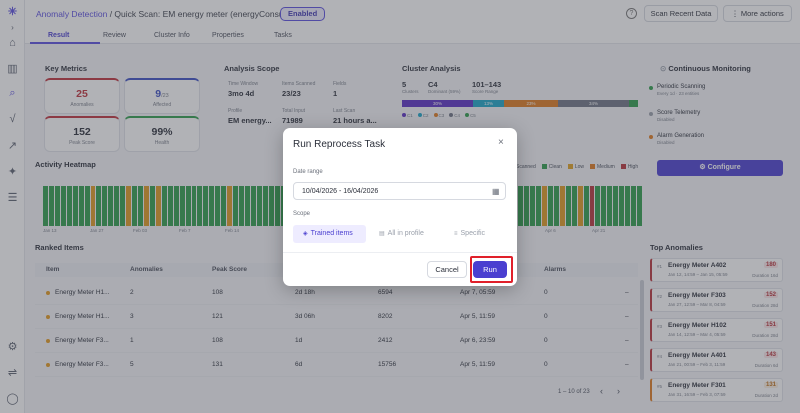 This screenshot has height=413, width=800. I want to click on top-anomalies-title: Top Anomalies, so click(676, 247).